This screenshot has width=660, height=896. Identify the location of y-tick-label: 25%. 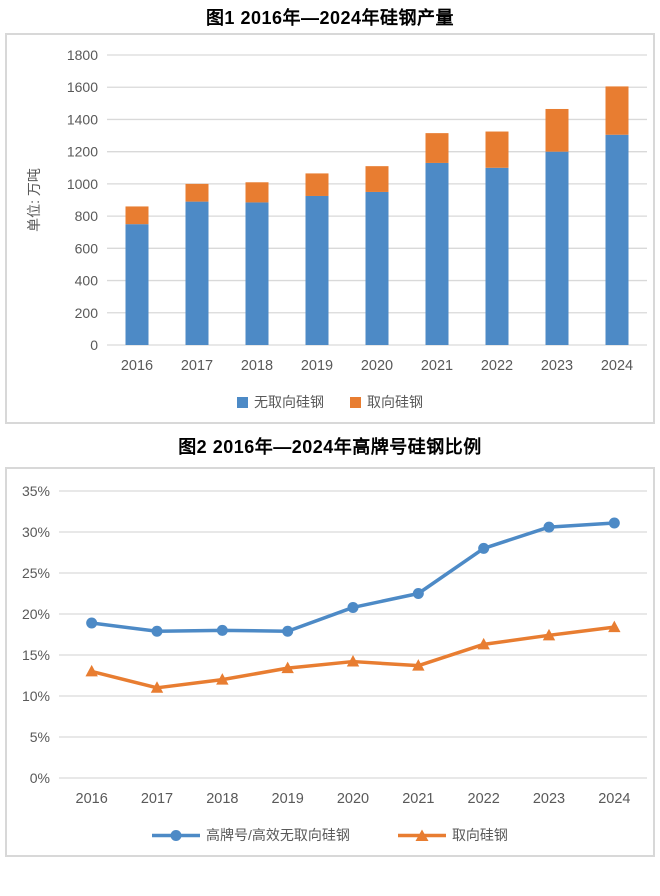
(36, 573).